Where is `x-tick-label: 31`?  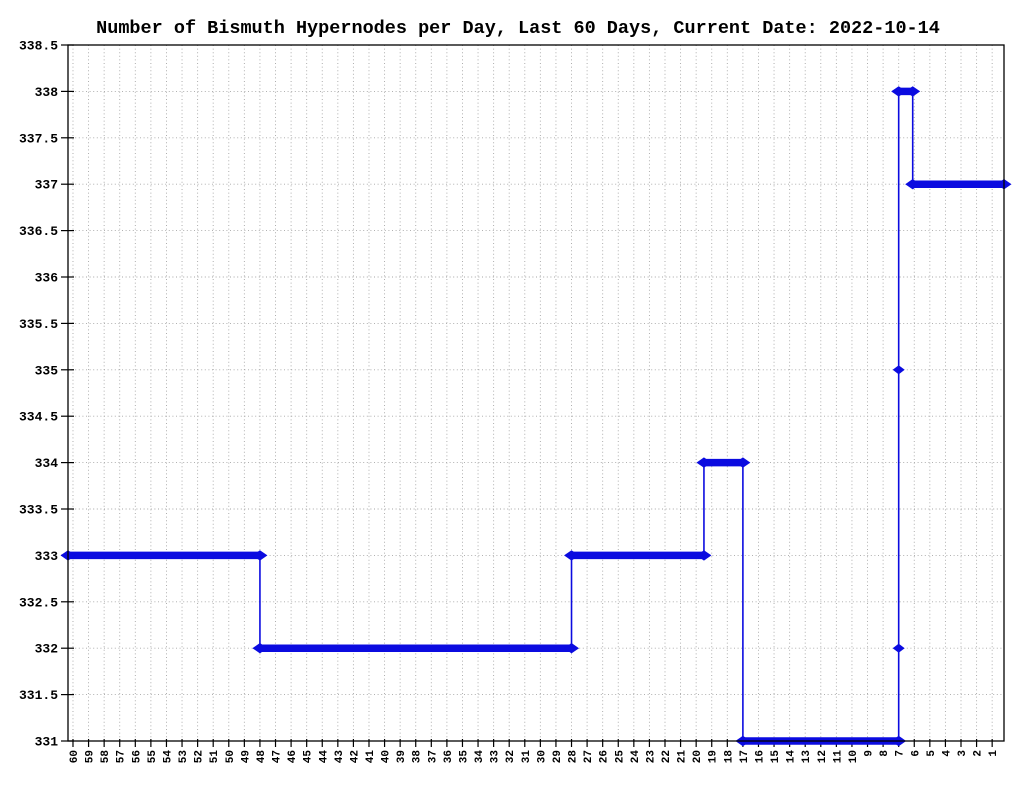 x-tick-label: 31 is located at coordinates (527, 757).